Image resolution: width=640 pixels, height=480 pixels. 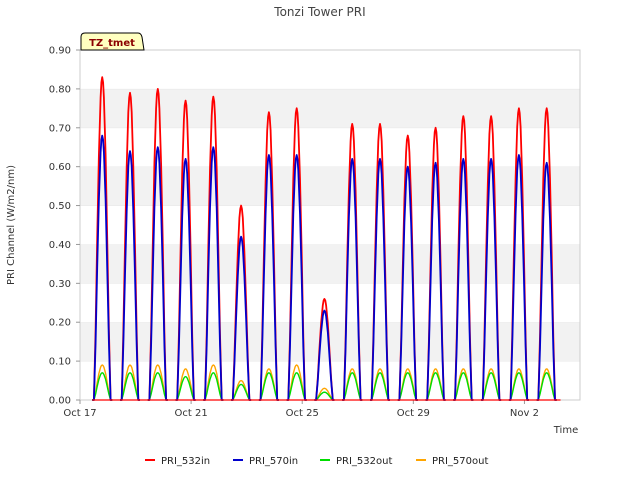 I want to click on legend-label: PRI_532out, so click(x=364, y=461).